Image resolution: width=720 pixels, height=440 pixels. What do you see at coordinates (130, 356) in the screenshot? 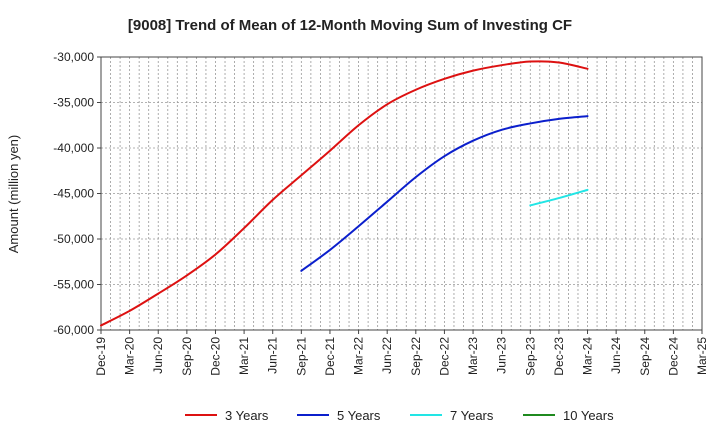
I see `x-tick-label: Mar-20` at bounding box center [130, 356].